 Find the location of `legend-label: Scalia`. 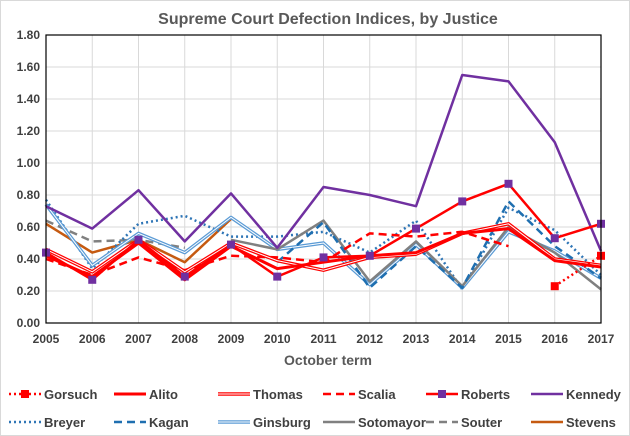

legend-label: Scalia is located at coordinates (377, 394).